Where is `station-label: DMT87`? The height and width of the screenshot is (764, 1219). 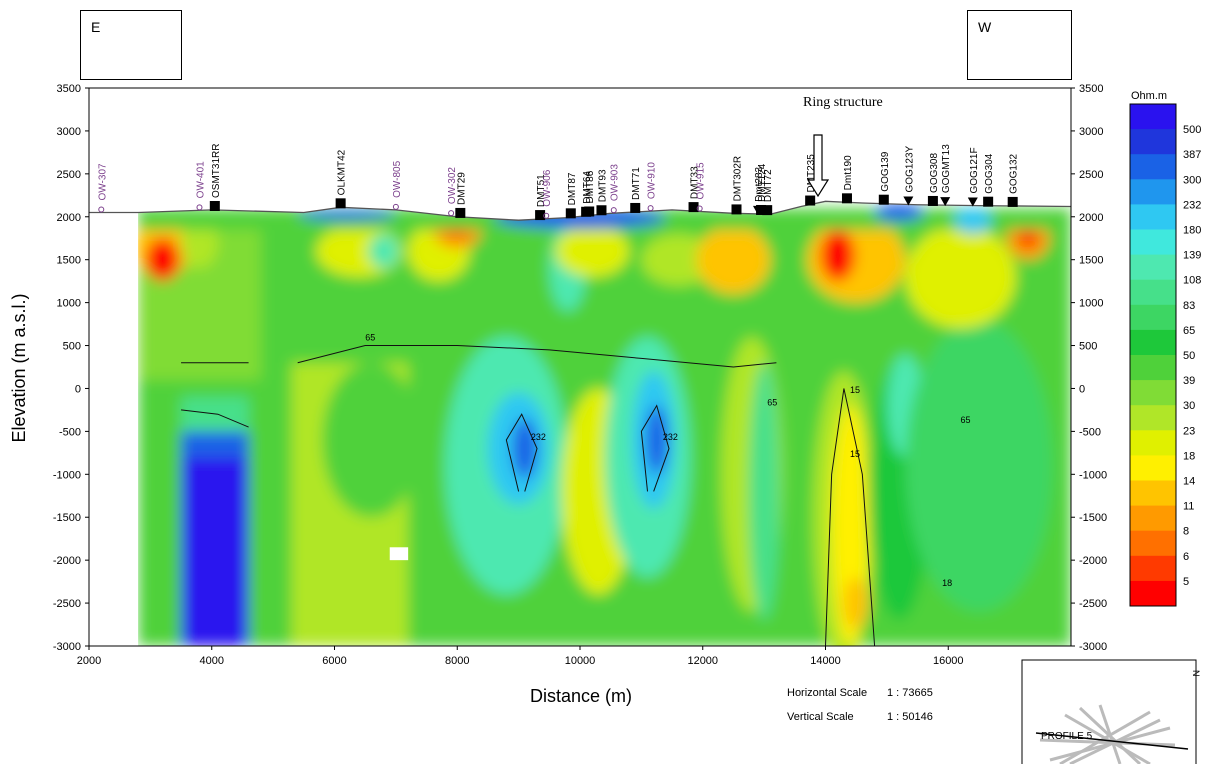
station-label: DMT87 is located at coordinates (572, 188).